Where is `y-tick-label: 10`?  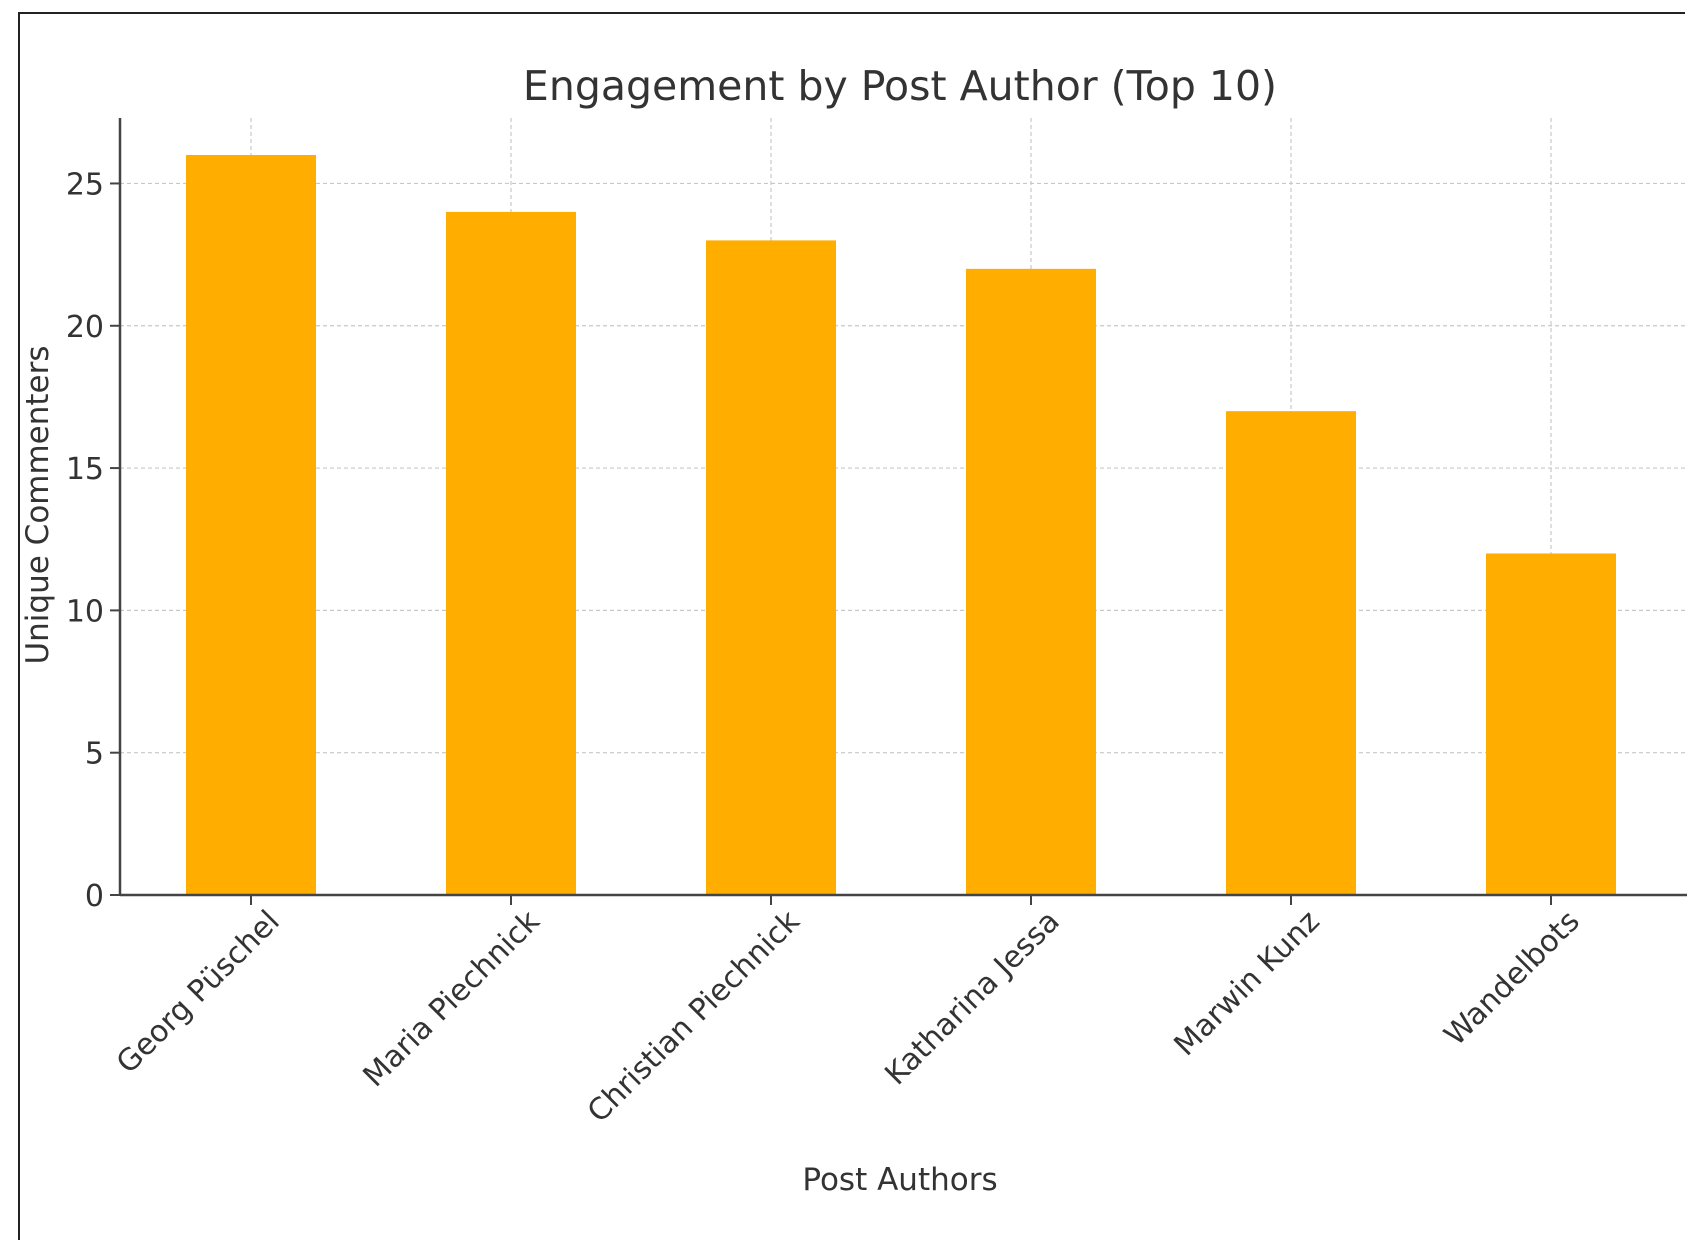
y-tick-label: 10 is located at coordinates (85, 611).